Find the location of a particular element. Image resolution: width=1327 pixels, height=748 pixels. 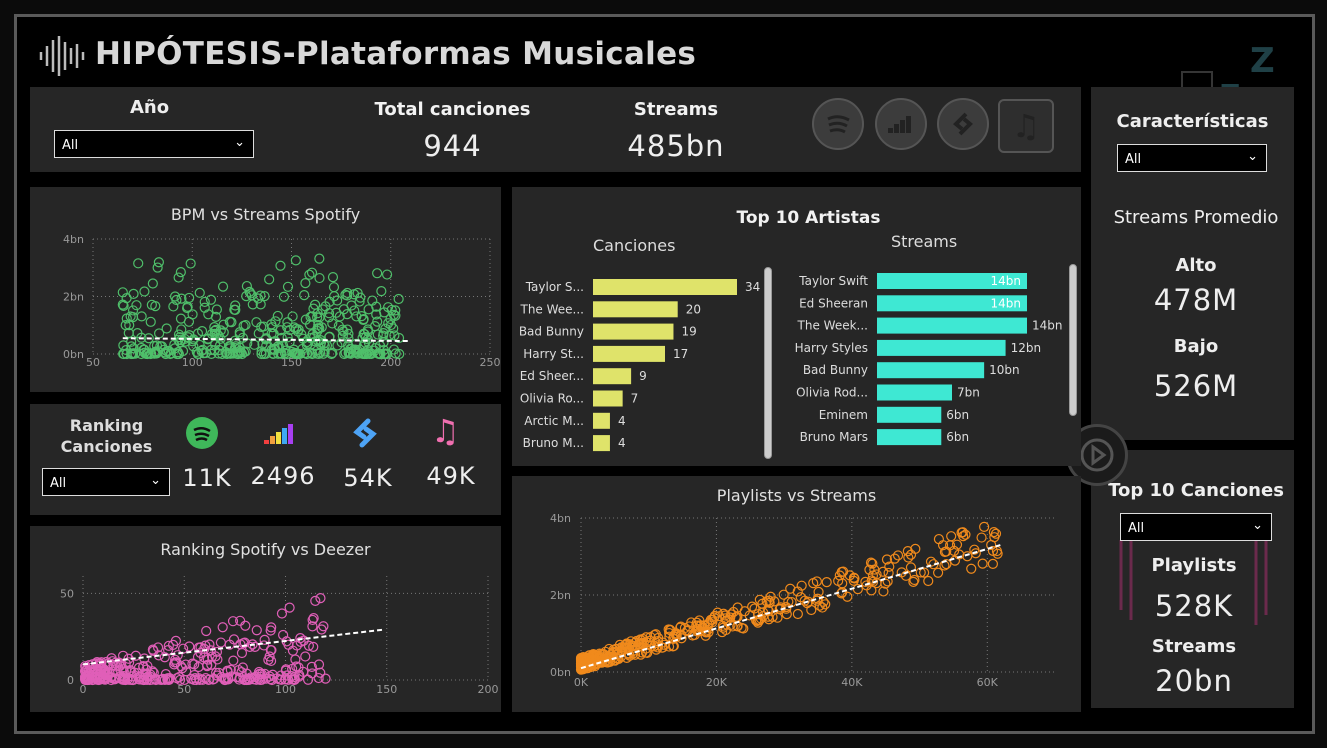

low-value: 526M is located at coordinates (1196, 386).